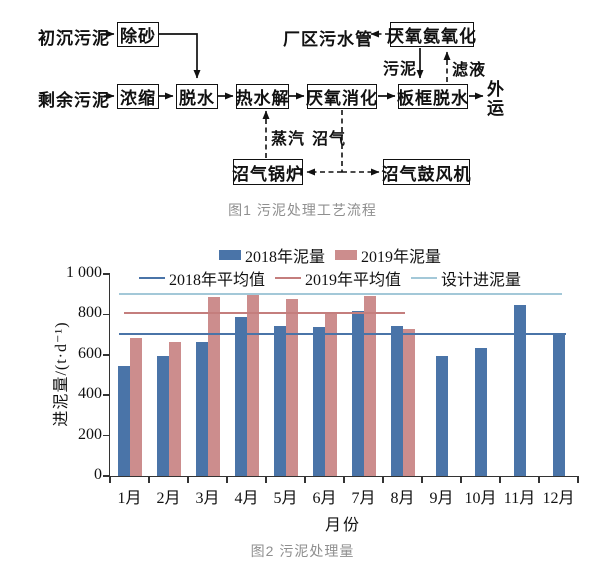  Describe the element at coordinates (396, 400) in the screenshot. I see `bar-2018-m8` at that location.